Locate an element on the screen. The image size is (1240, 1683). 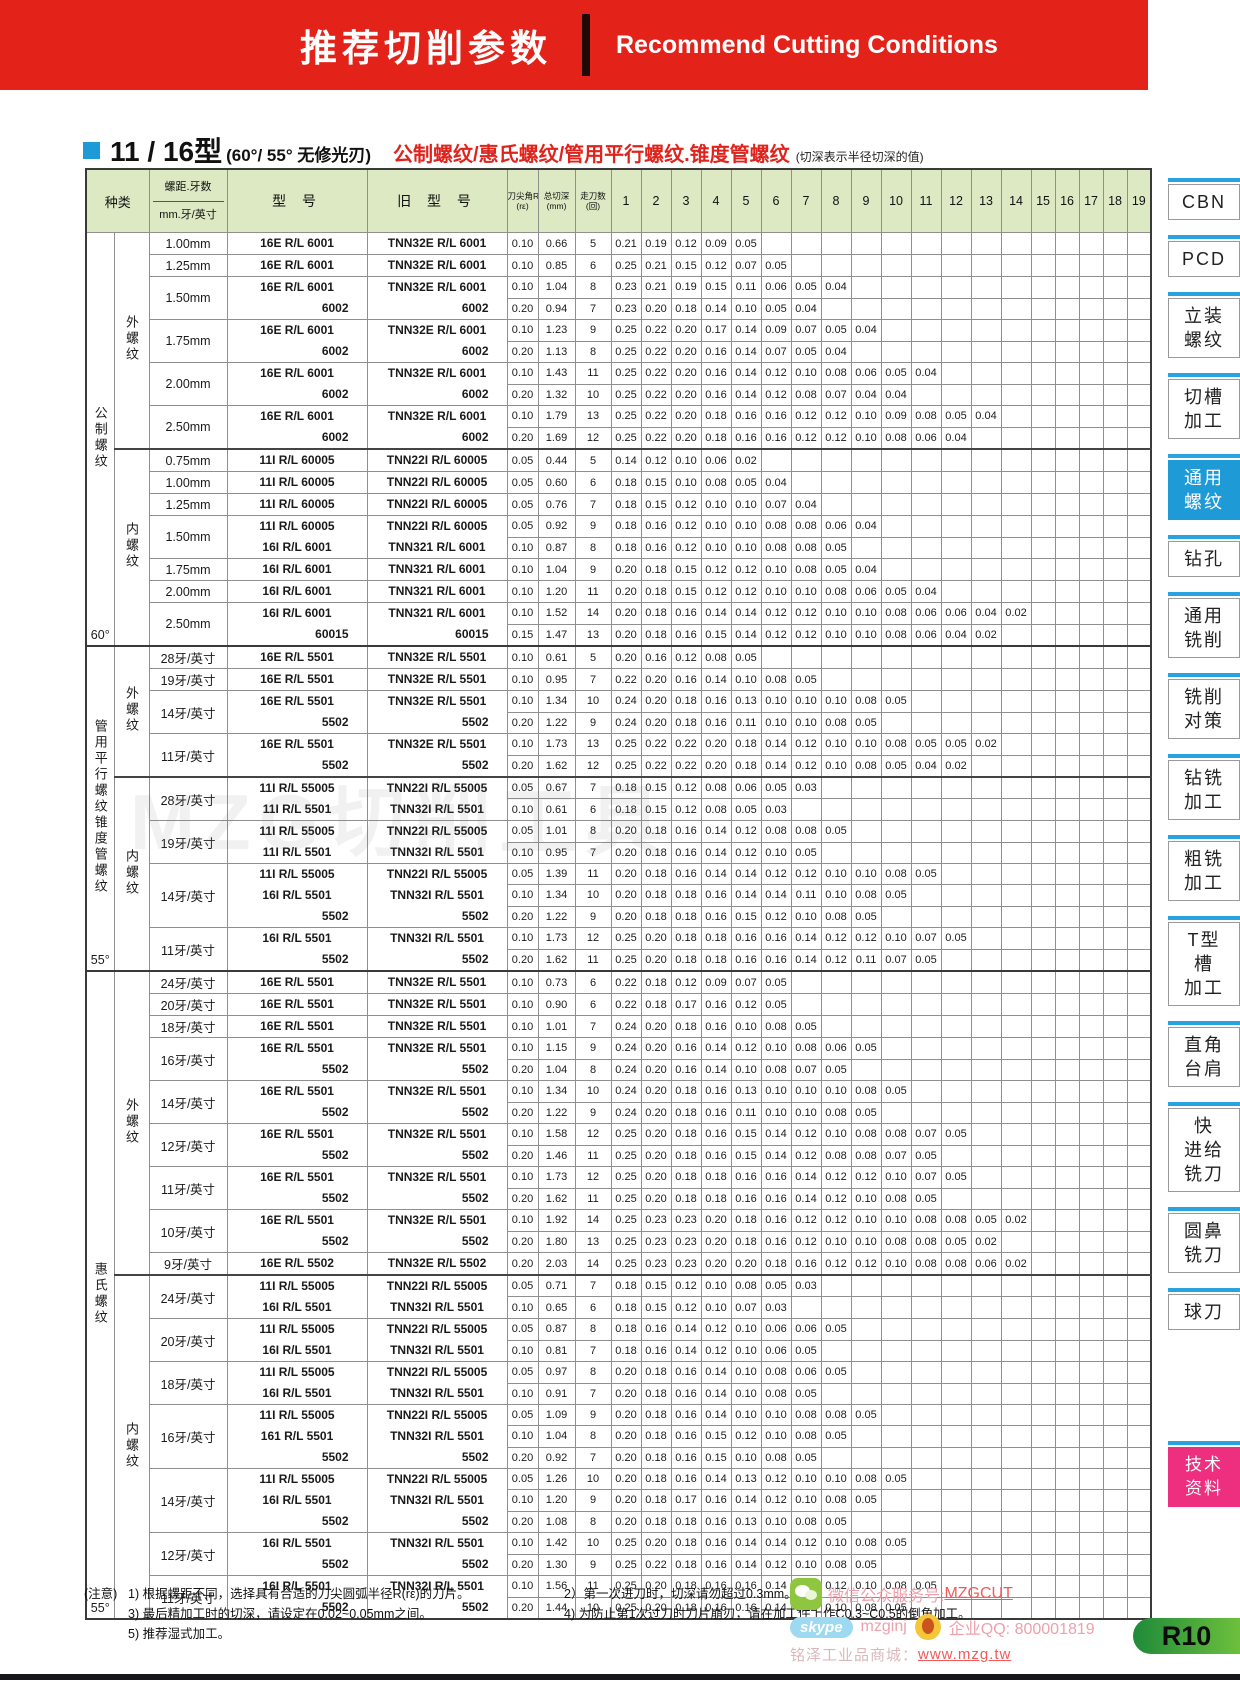
sidebar-item-立装螺纹: 立装 螺纹 is located at coordinates (1204, 325).